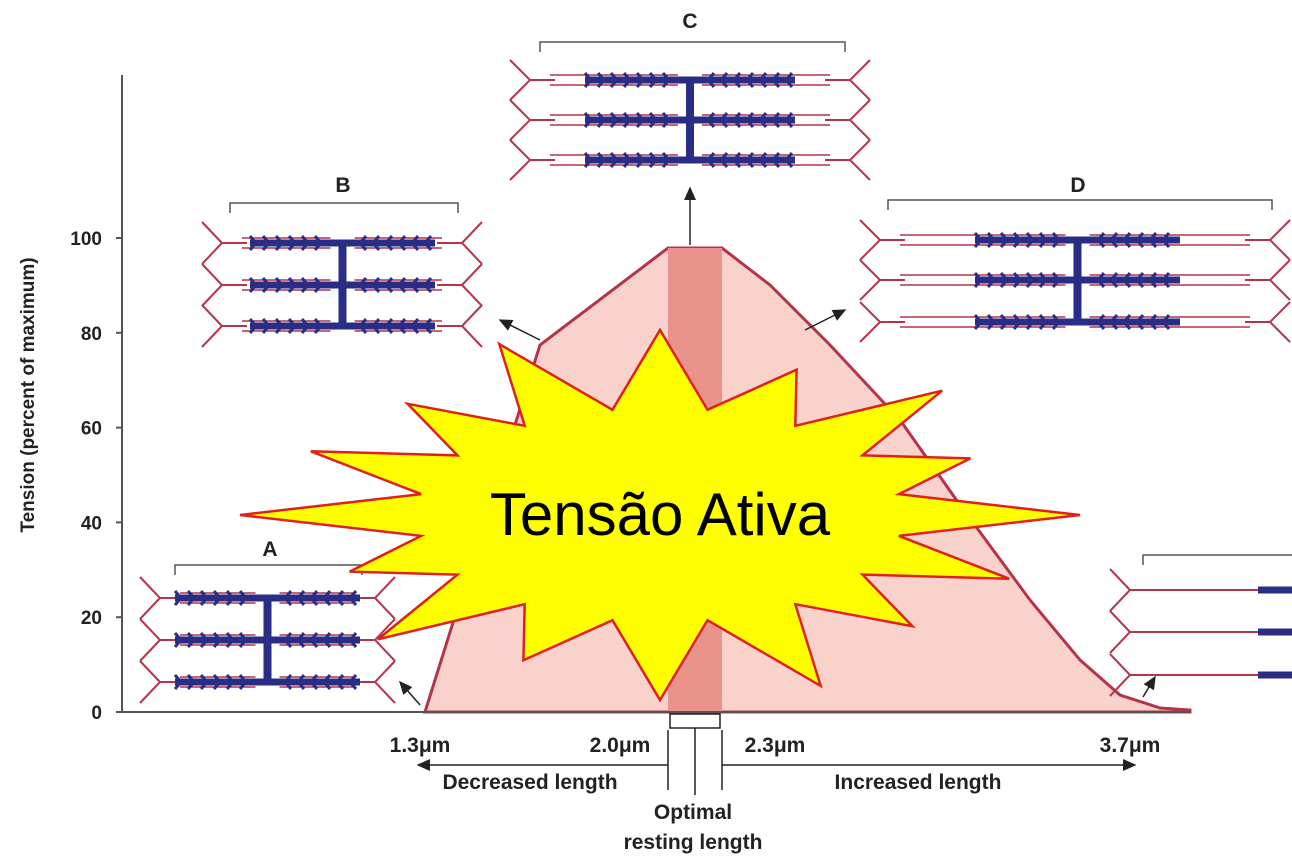 Image resolution: width=1292 pixels, height=863 pixels. What do you see at coordinates (693, 812) in the screenshot?
I see `optimal-label: Optimal` at bounding box center [693, 812].